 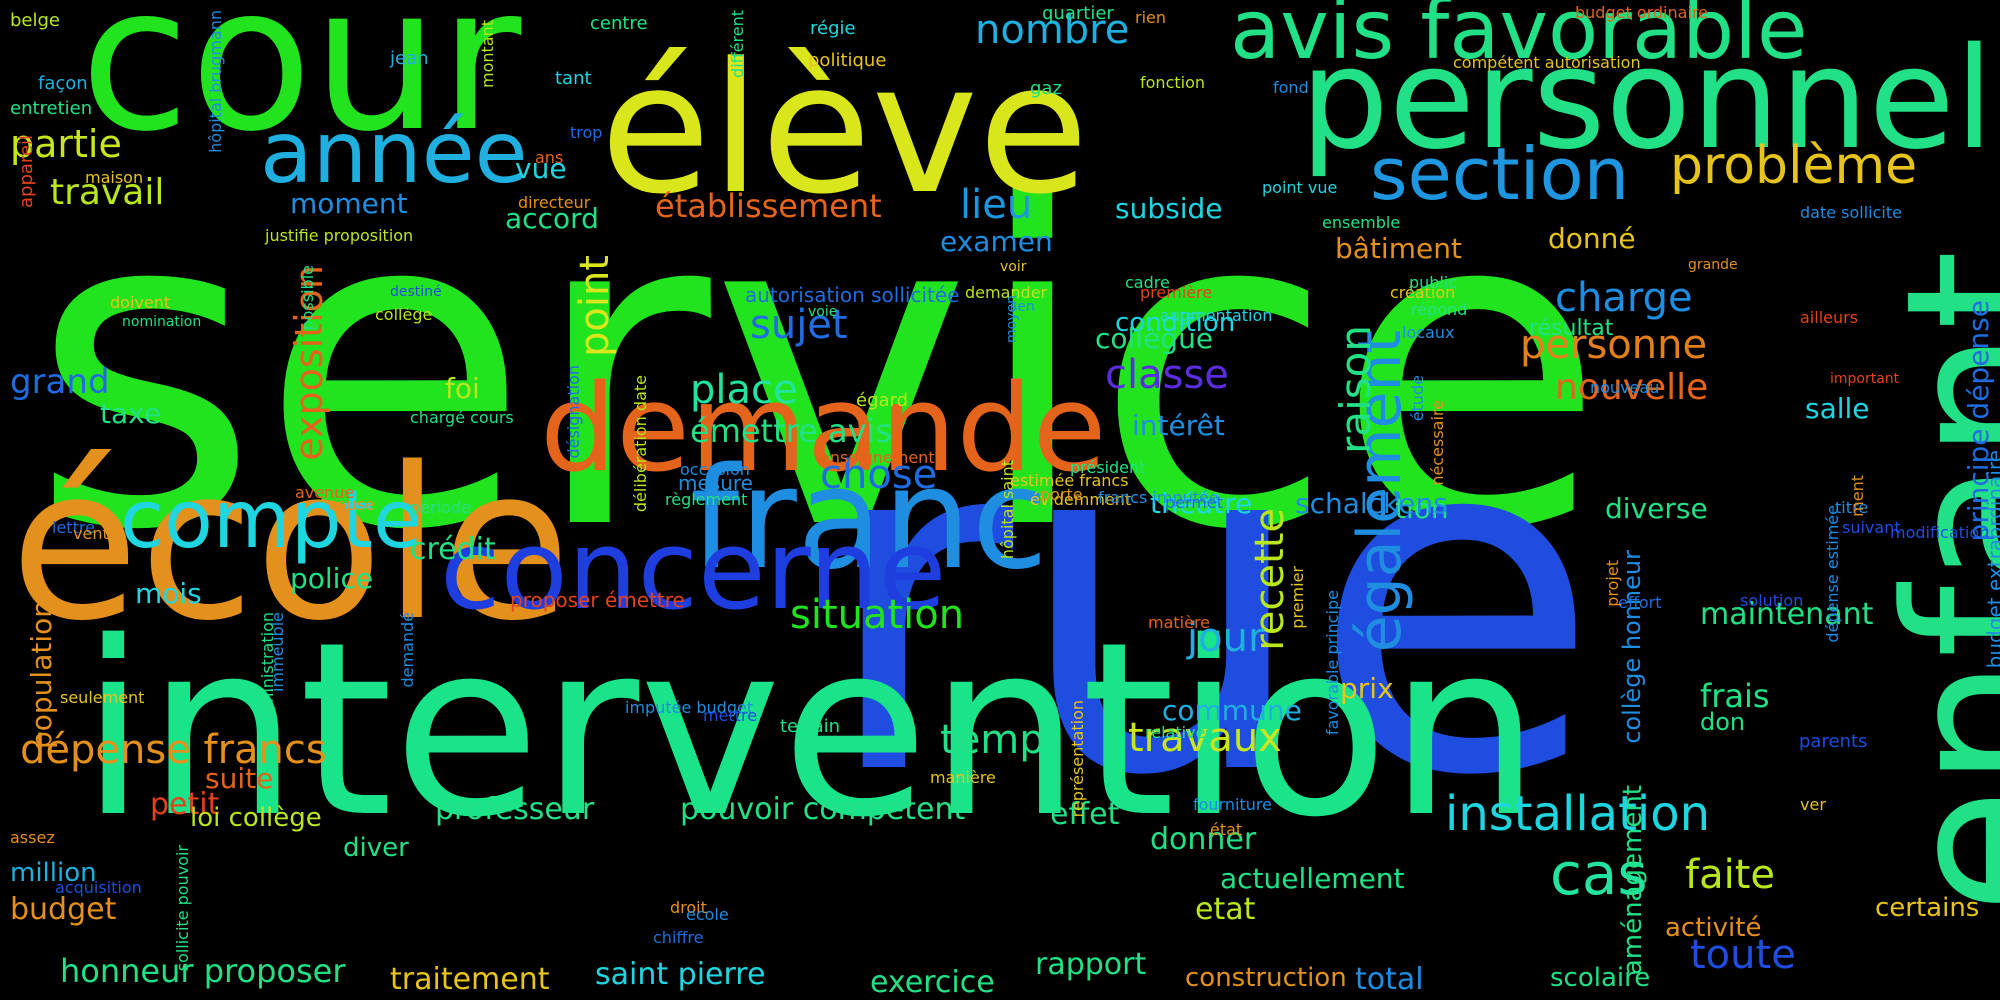 What do you see at coordinates (1154, 338) in the screenshot?
I see `word: collègue` at bounding box center [1154, 338].